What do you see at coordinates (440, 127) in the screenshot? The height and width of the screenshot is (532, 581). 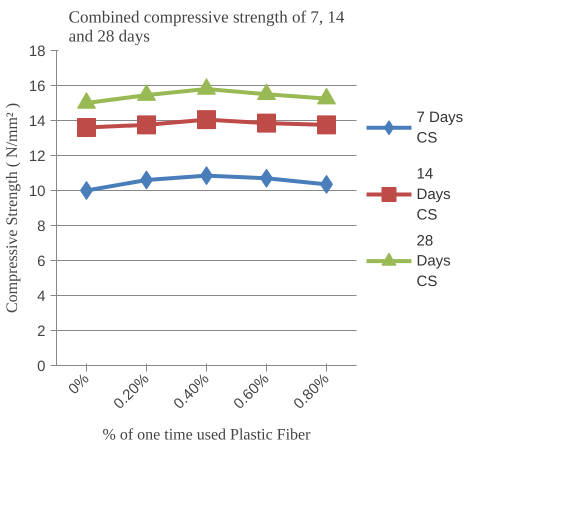 I see `legend-label: 7 Days CS` at bounding box center [440, 127].